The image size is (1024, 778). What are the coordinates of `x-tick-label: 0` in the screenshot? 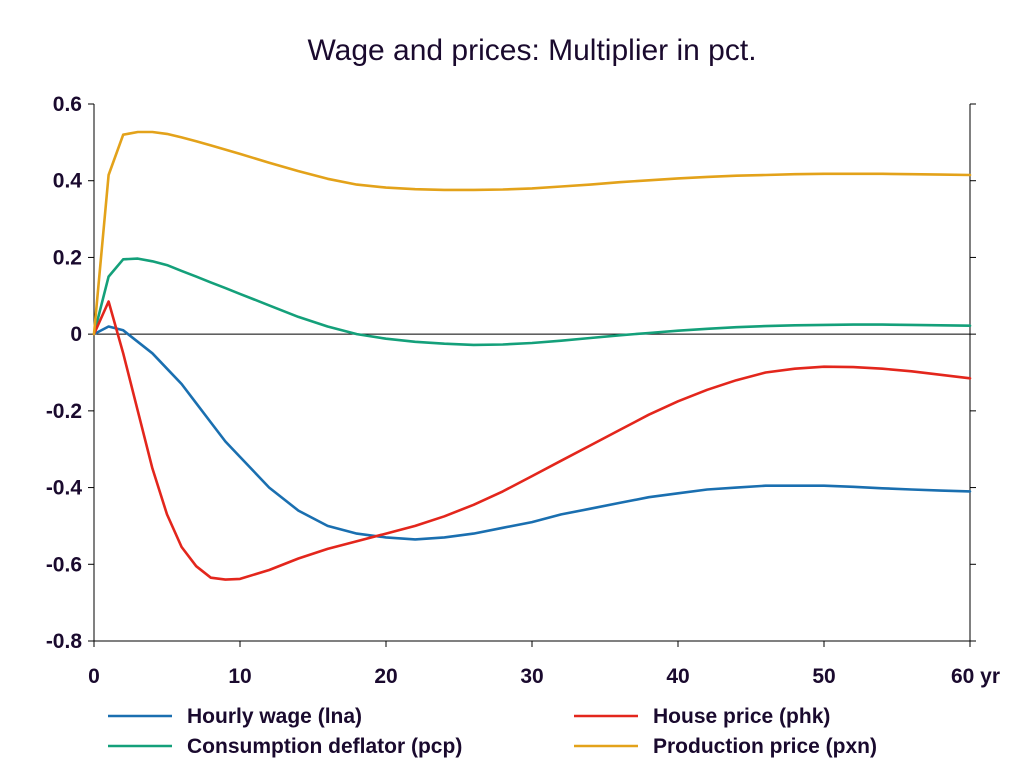 It's located at (94, 676).